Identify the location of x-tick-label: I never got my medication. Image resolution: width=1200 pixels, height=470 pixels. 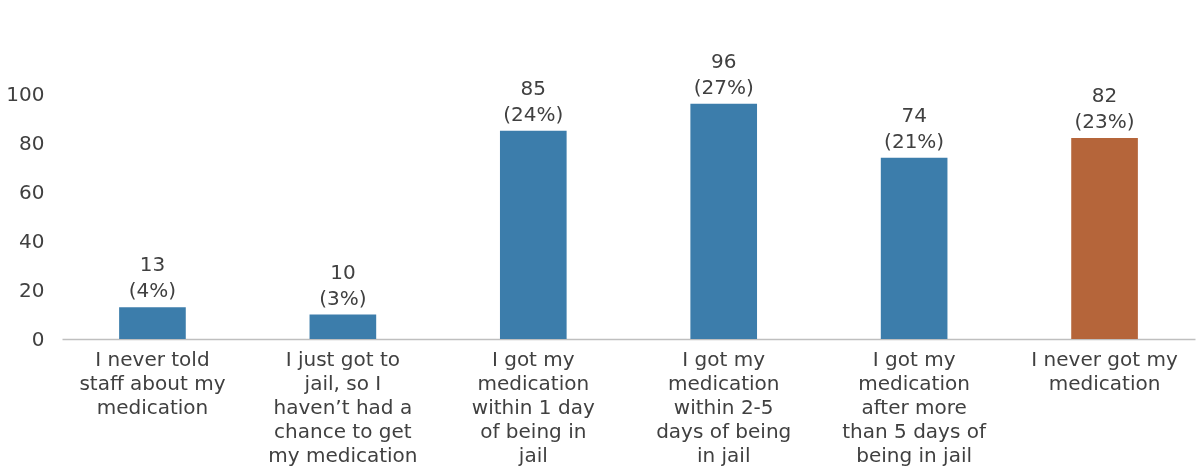
(1104, 370).